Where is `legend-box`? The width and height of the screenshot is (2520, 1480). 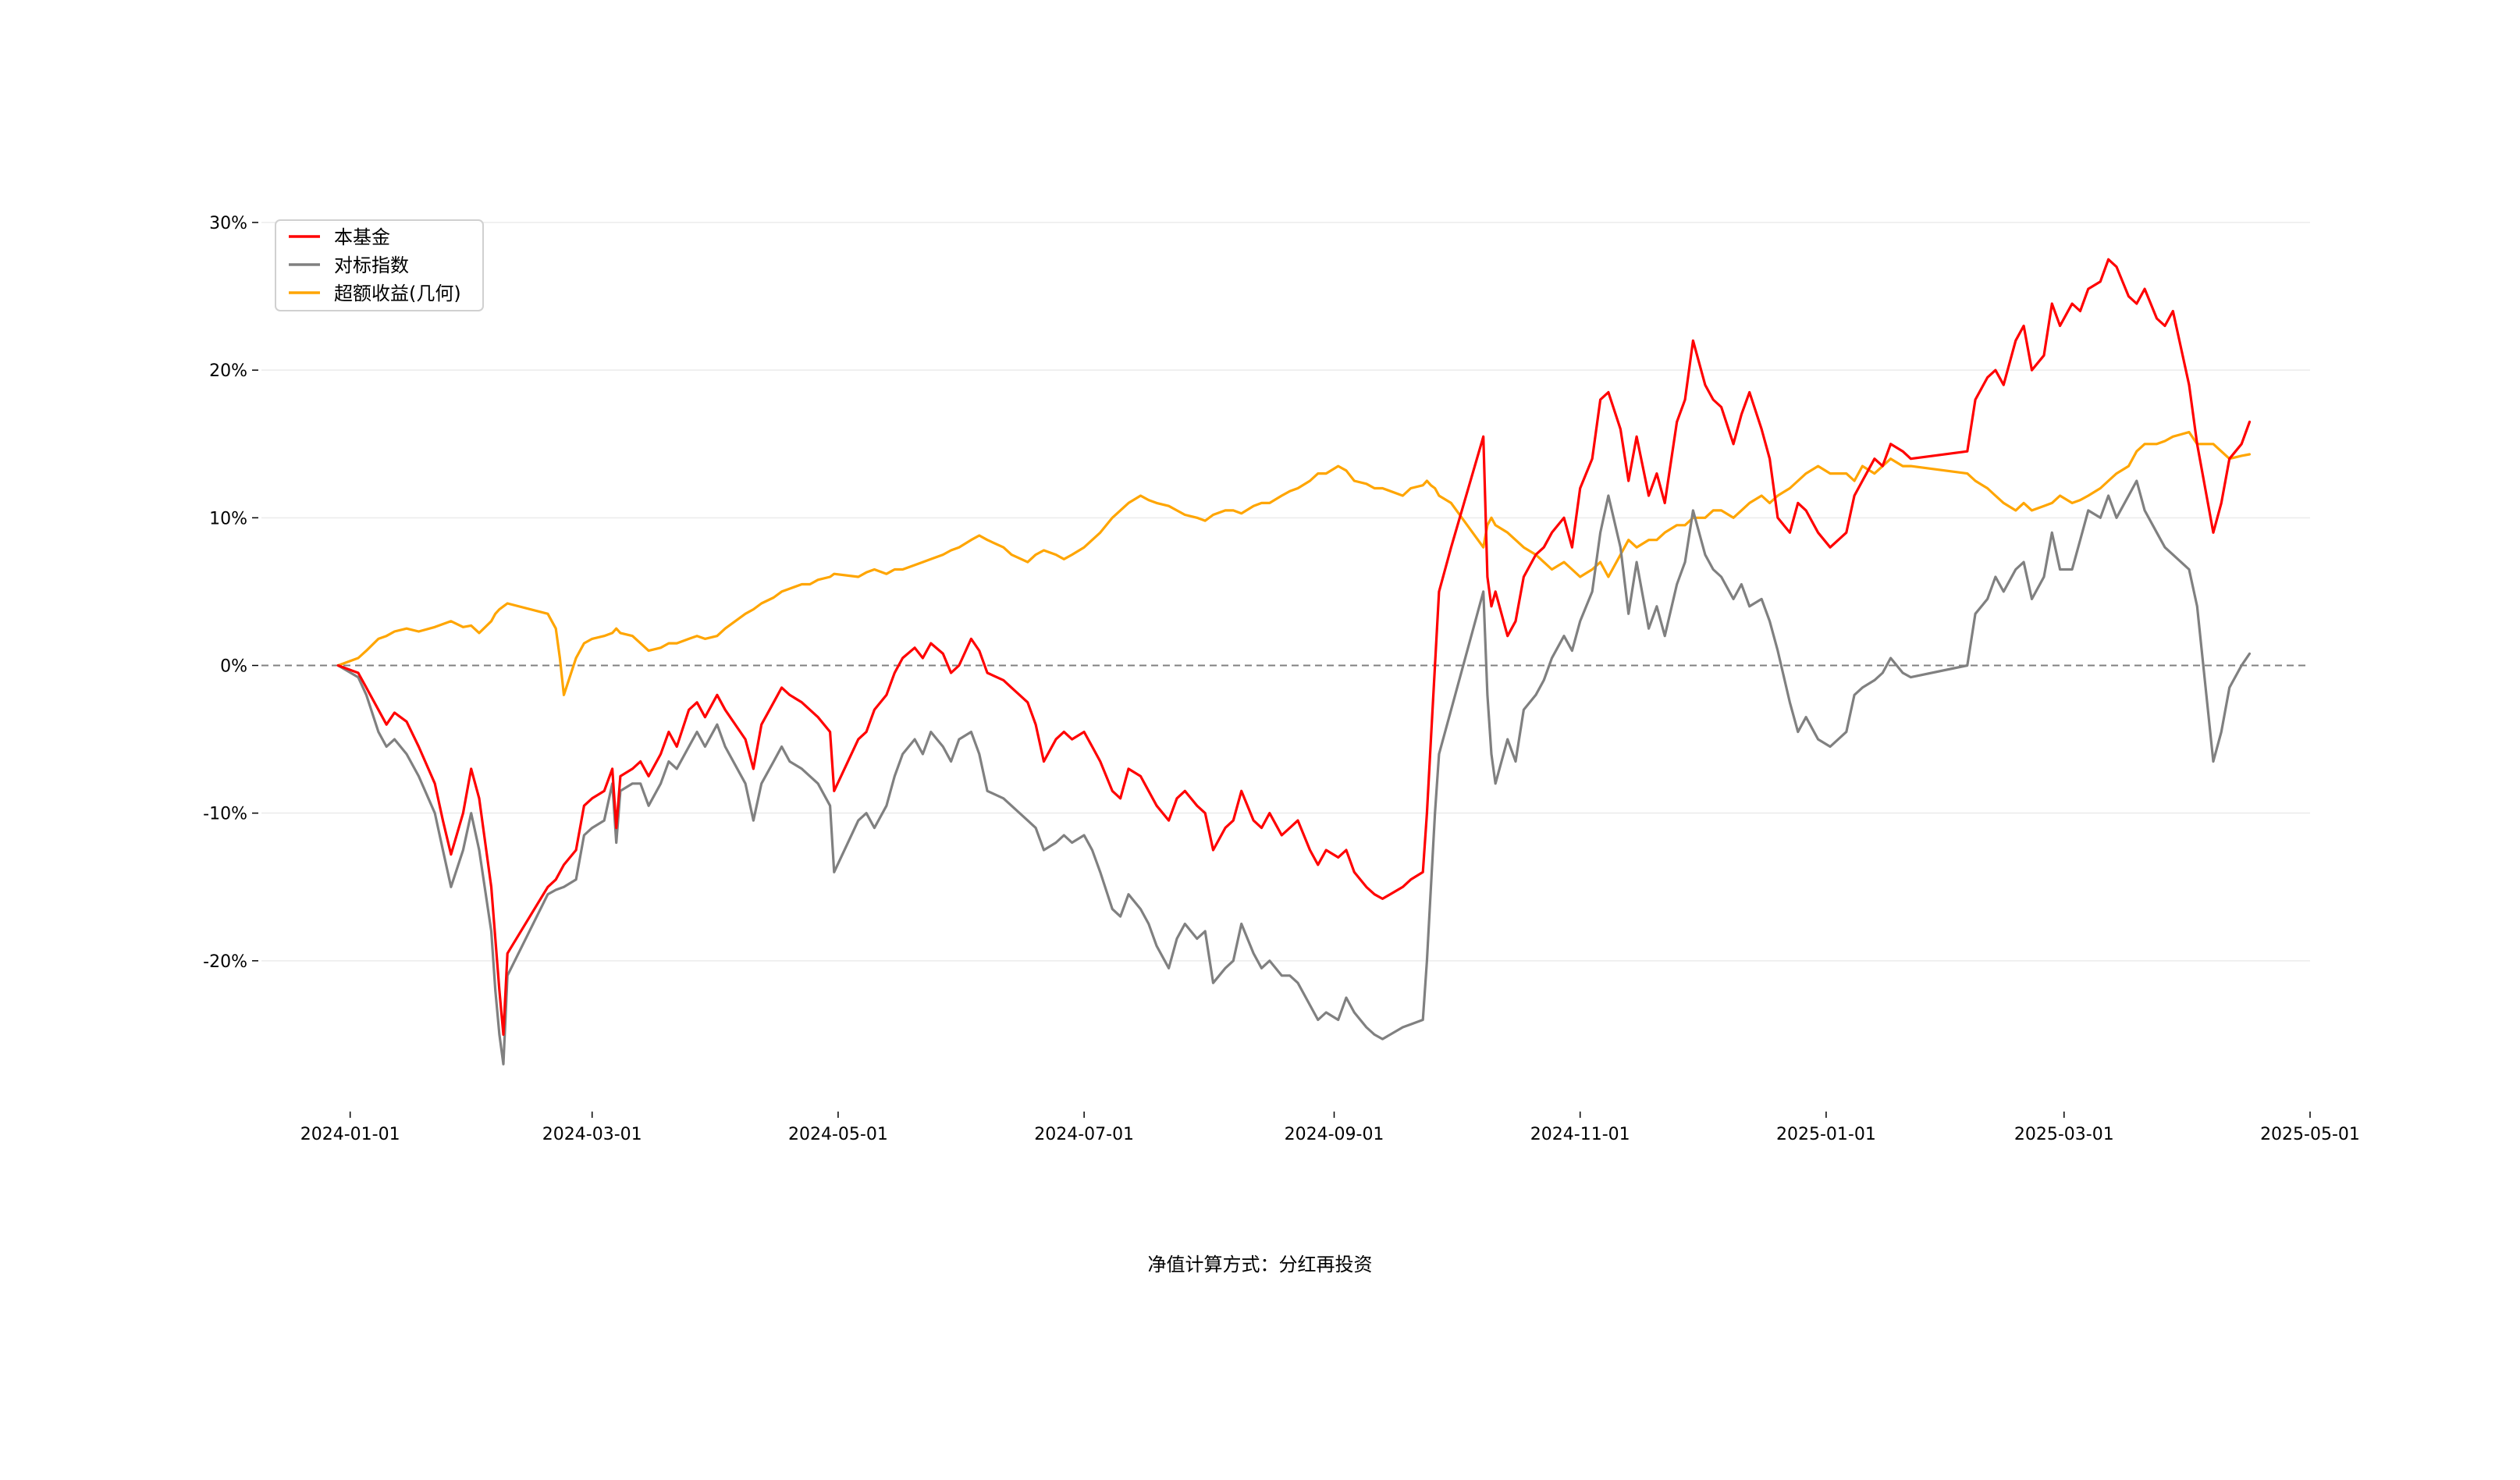
legend-box is located at coordinates (380, 265).